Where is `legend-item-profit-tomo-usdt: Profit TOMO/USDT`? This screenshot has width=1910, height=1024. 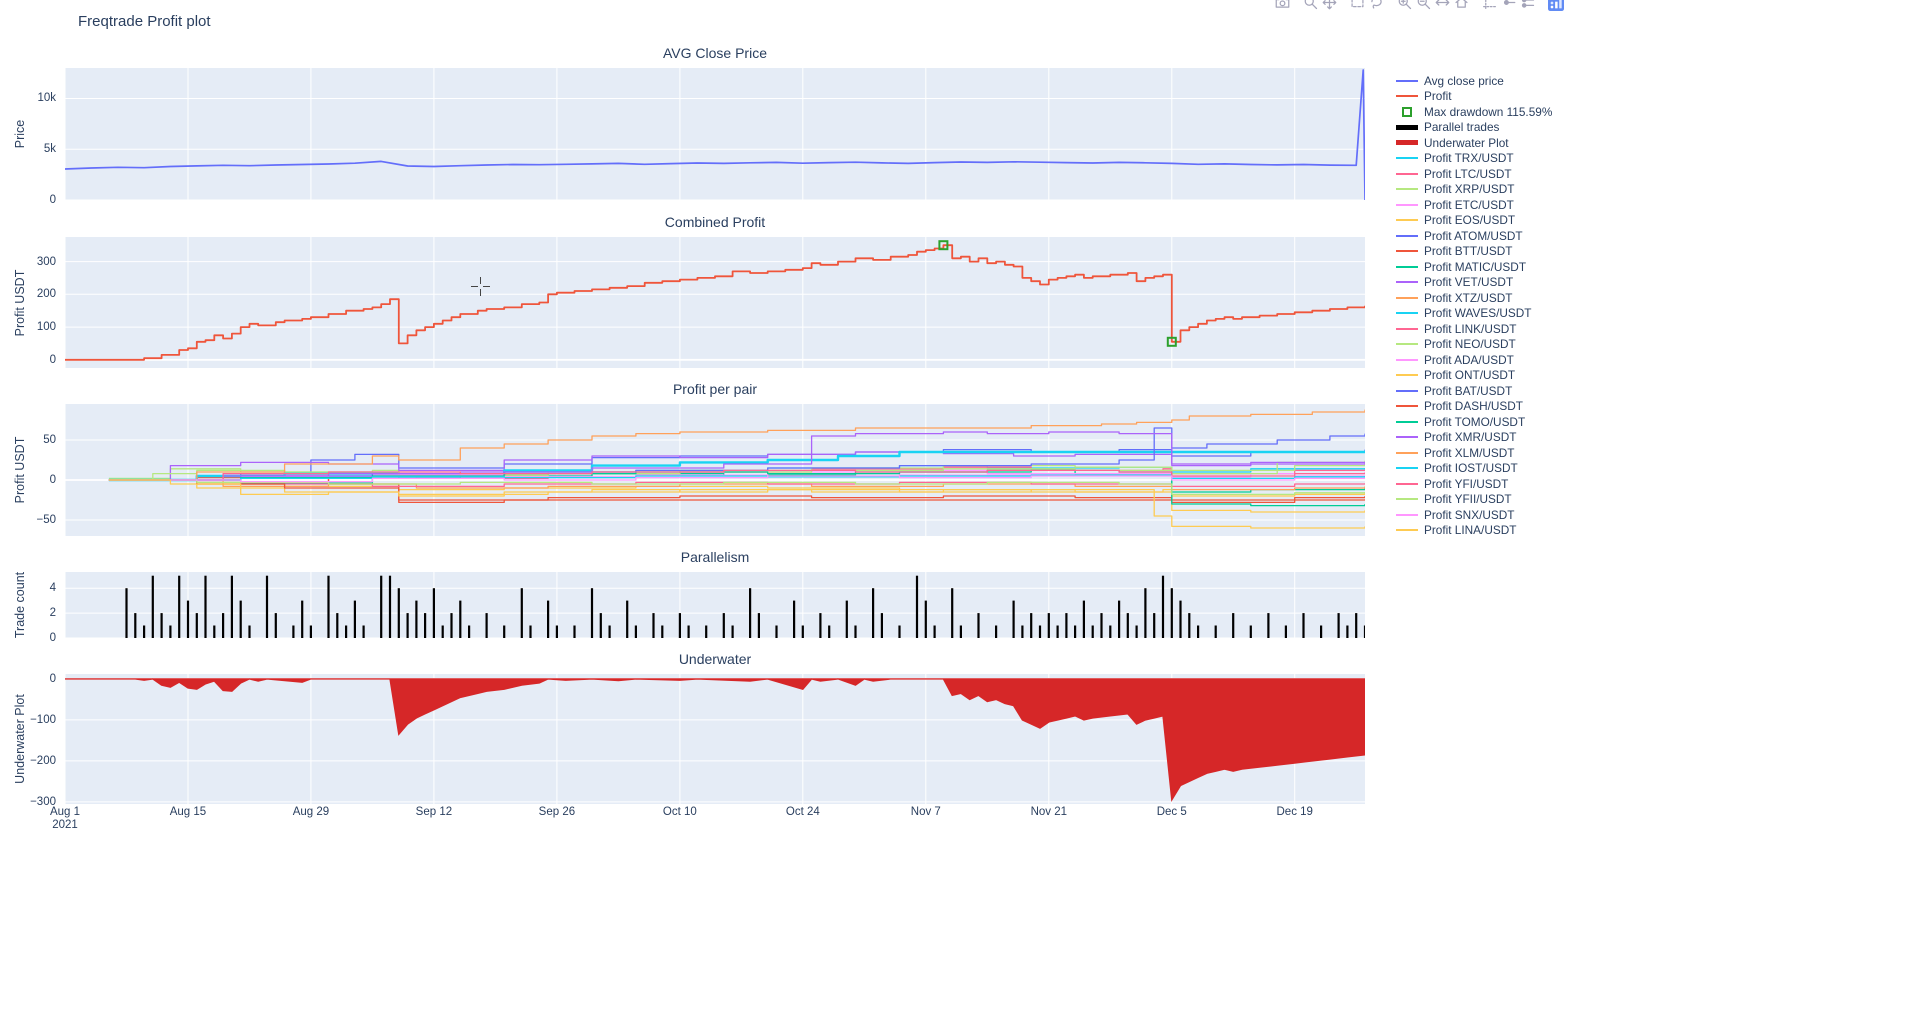
legend-item-profit-tomo-usdt: Profit TOMO/USDT is located at coordinates (1474, 422).